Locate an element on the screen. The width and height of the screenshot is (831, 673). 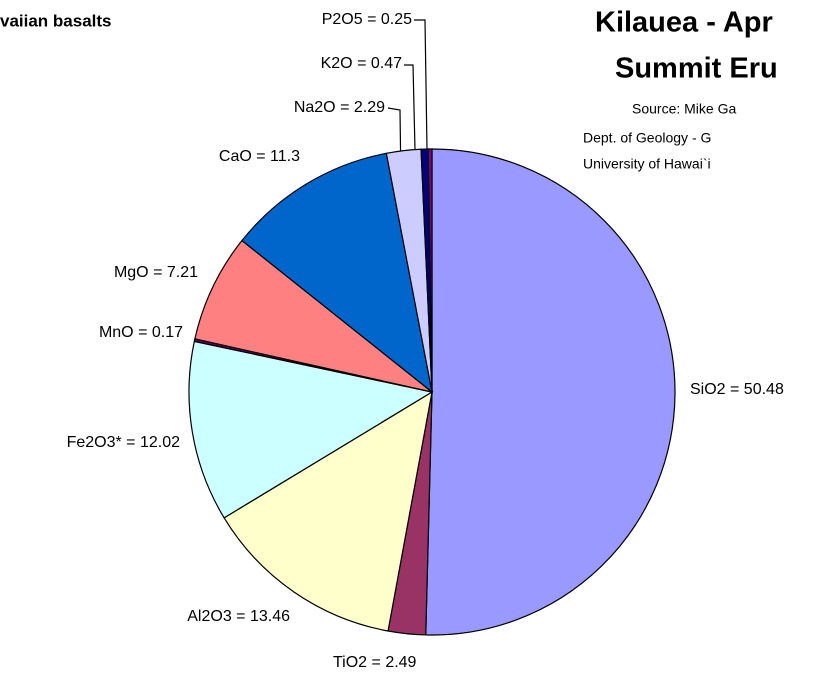
slice-label: K2O = 0.47 is located at coordinates (361, 63).